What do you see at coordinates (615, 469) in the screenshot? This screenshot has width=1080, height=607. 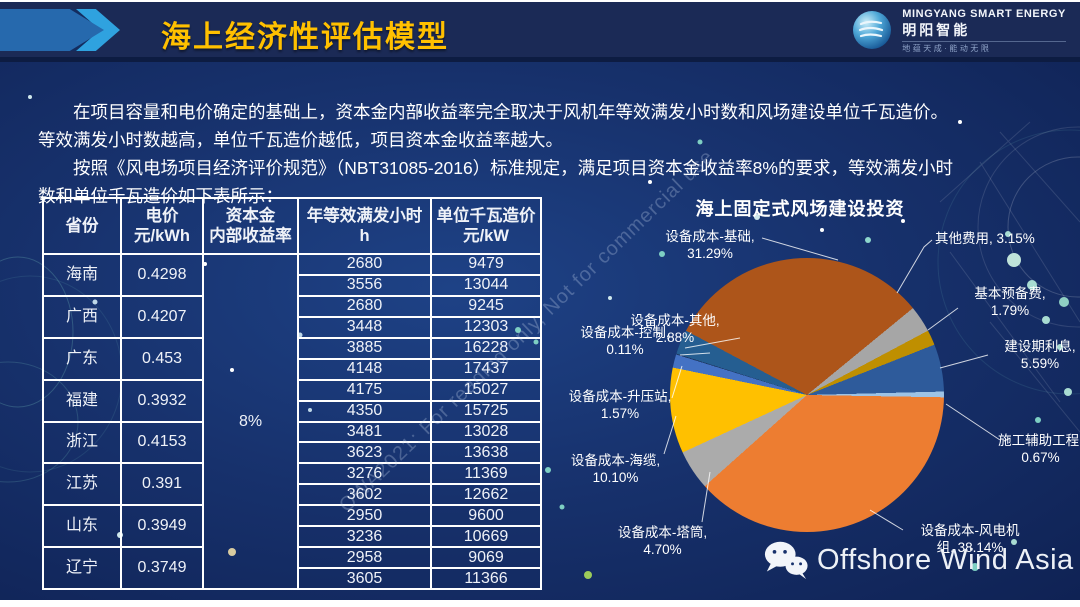 I see `pie-label-cable: 设备成本-海缆, 10.10%` at bounding box center [615, 469].